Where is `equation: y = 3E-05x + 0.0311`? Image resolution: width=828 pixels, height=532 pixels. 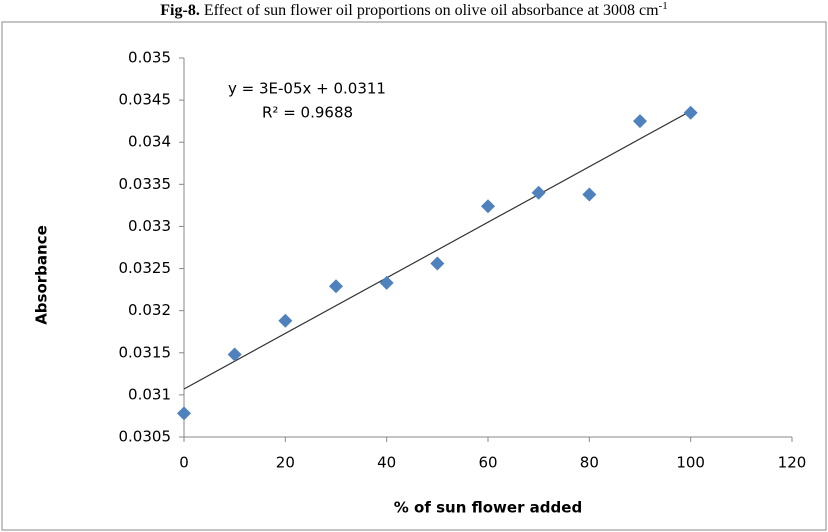
equation: y = 3E-05x + 0.0311 is located at coordinates (307, 89).